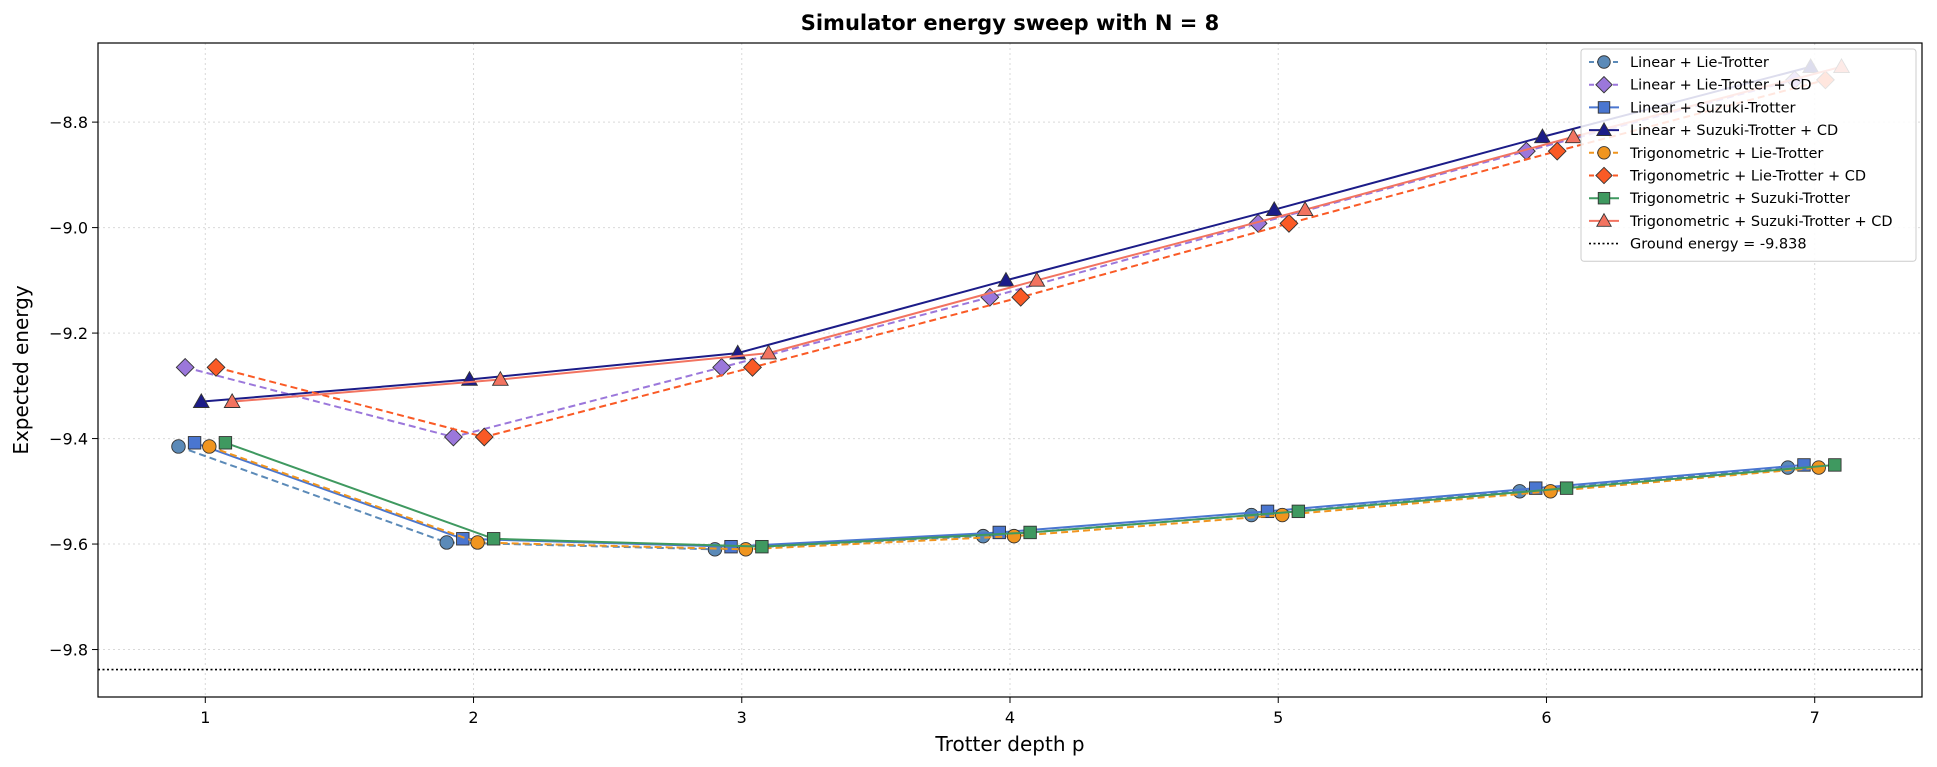  I want to click on legend-item: Trigonometric + Suzuki-Trotter + CD, so click(1741, 221).